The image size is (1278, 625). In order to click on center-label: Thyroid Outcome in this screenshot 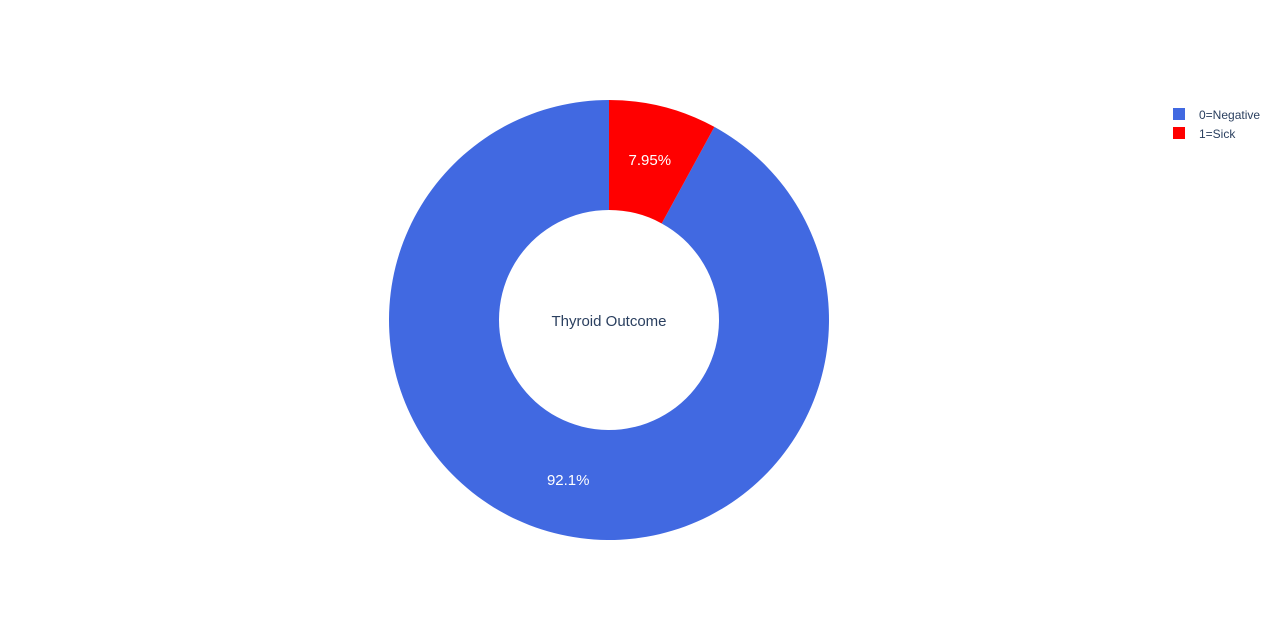, I will do `click(608, 321)`.